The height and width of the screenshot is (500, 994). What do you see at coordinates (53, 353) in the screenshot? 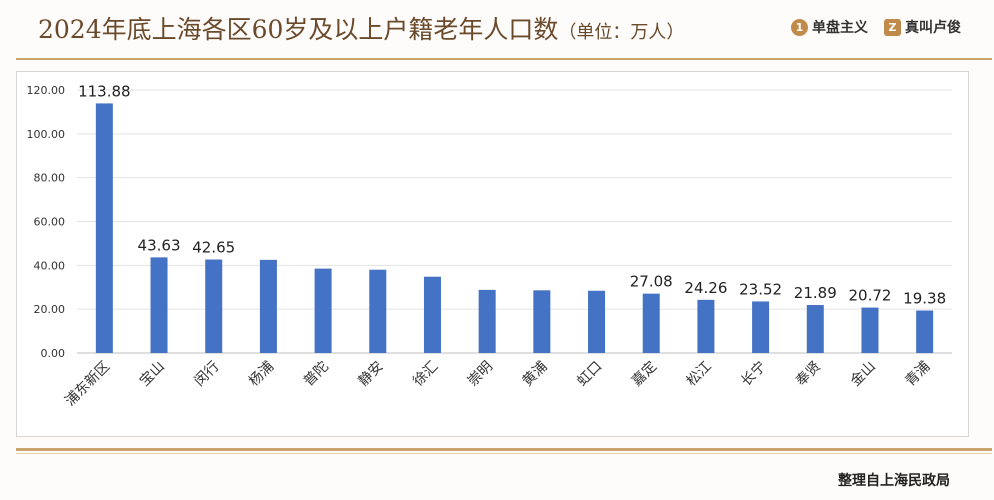
I see `y-tick-label: 0.00` at bounding box center [53, 353].